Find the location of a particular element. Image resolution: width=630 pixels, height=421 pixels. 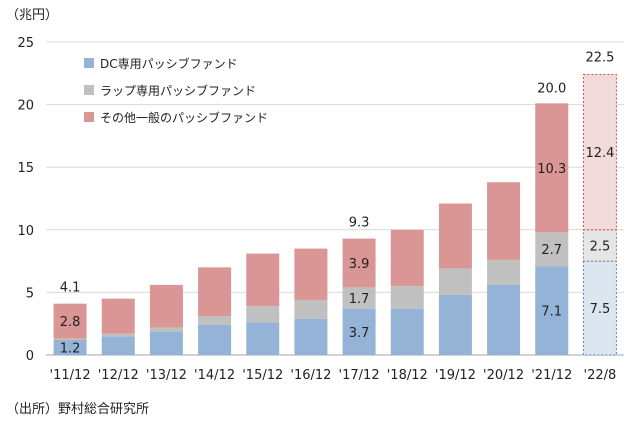

data-label: 1.2 is located at coordinates (70, 348).